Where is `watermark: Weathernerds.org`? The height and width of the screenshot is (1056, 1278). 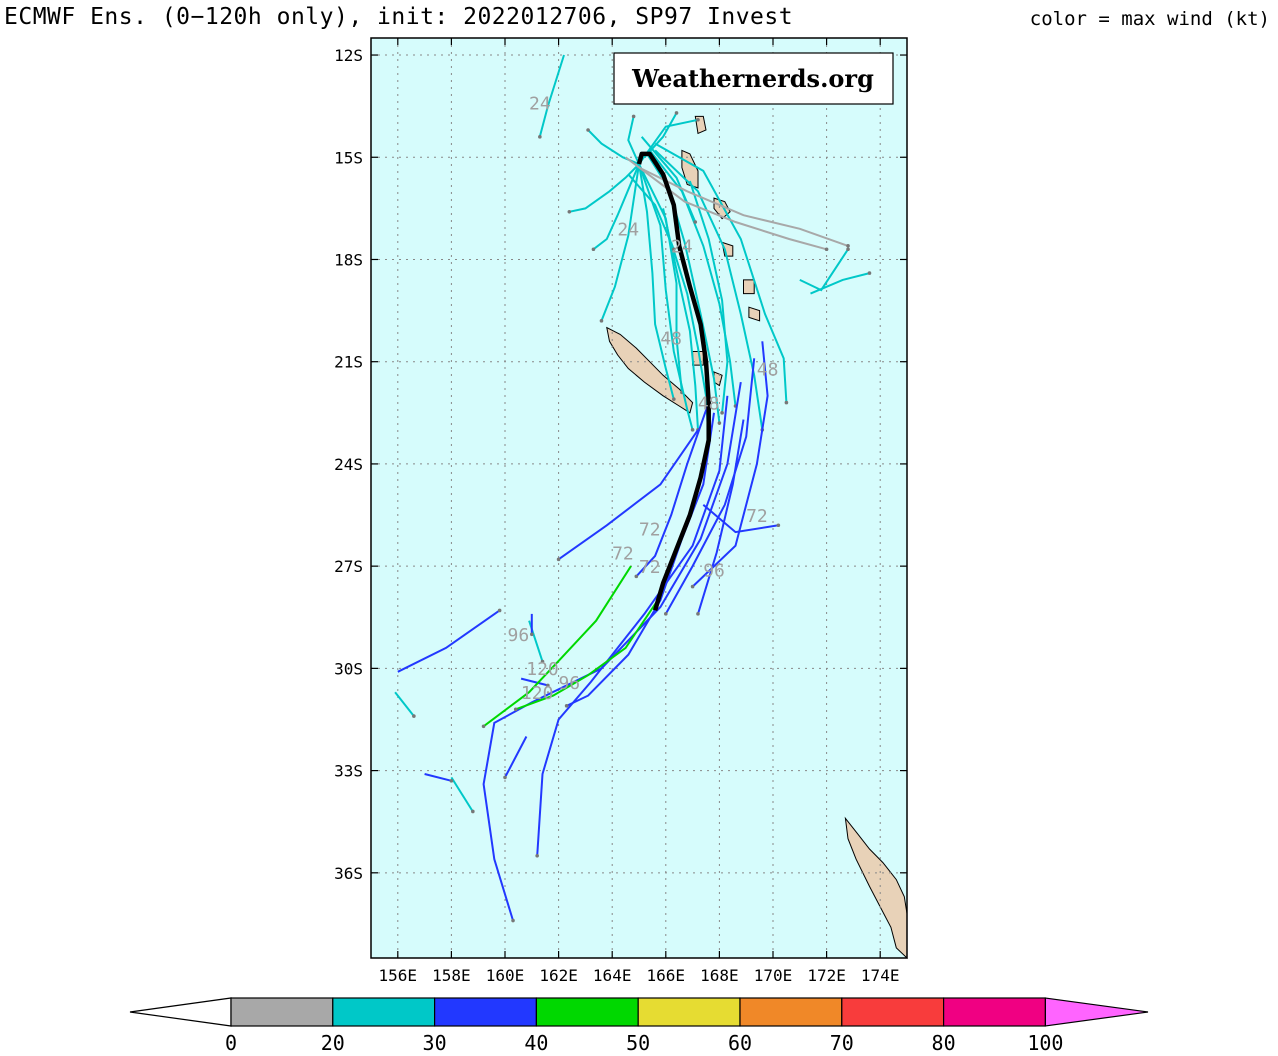
watermark: Weathernerds.org is located at coordinates (753, 78).